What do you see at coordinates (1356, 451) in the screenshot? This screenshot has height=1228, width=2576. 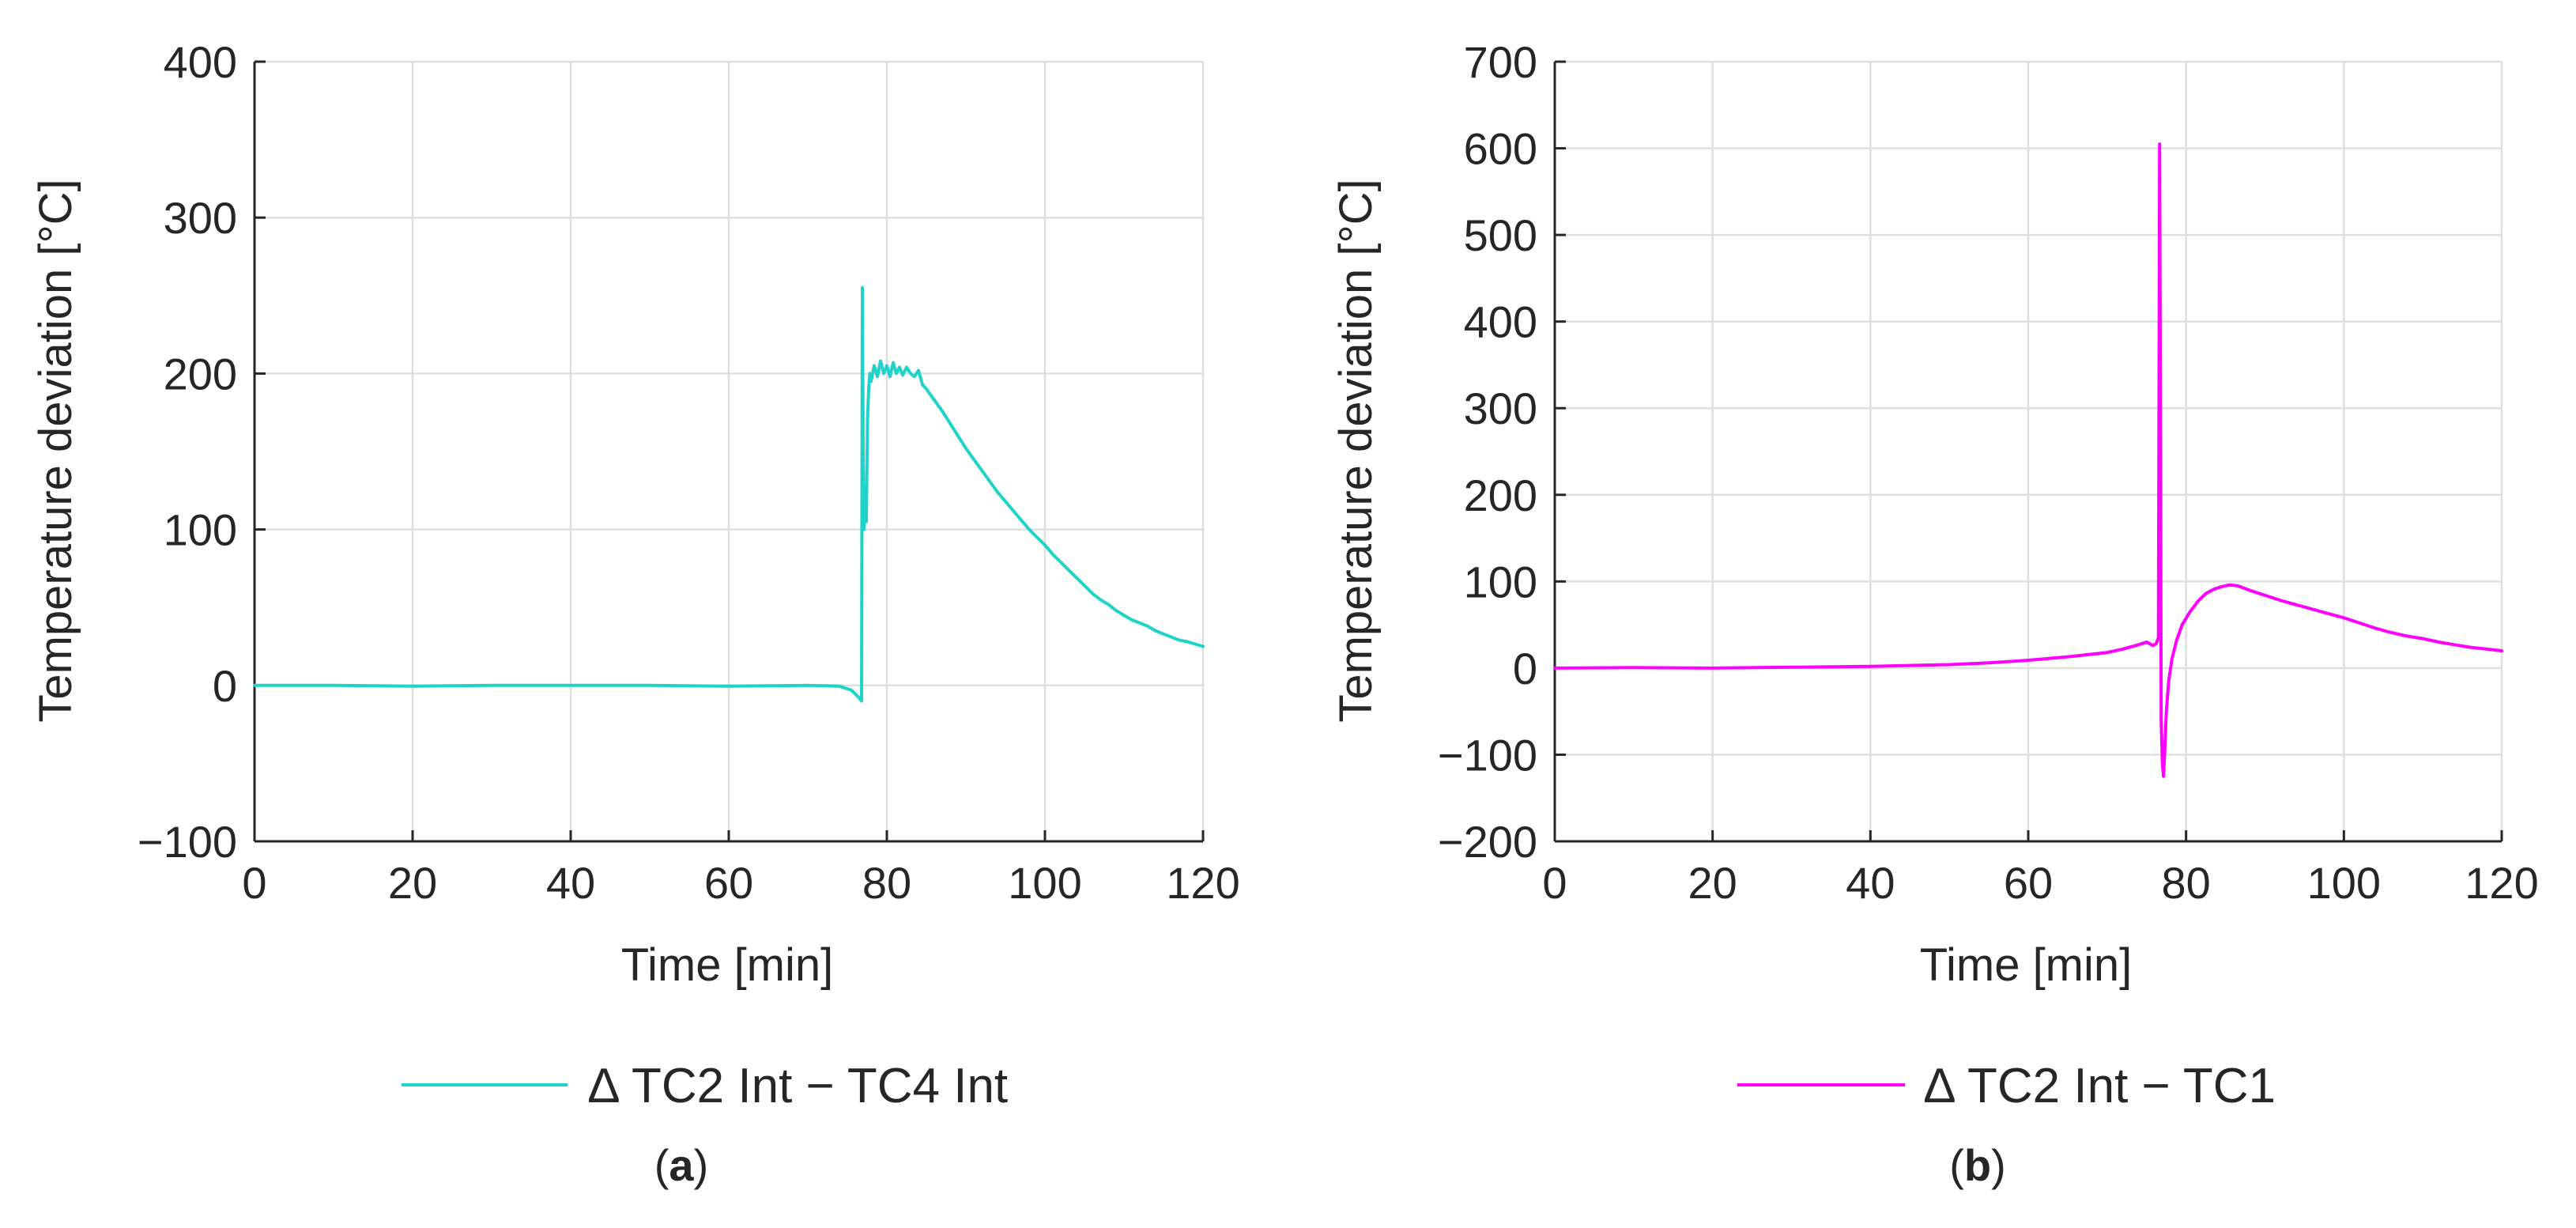 I see `y-axis-label-b: Temperature deviation [°C]` at bounding box center [1356, 451].